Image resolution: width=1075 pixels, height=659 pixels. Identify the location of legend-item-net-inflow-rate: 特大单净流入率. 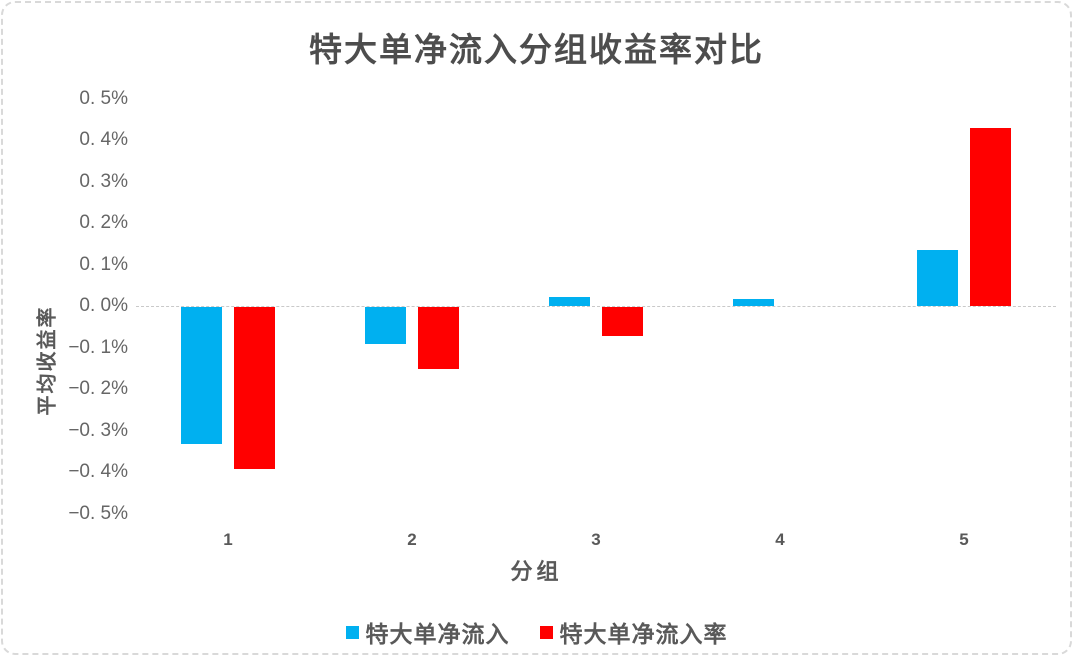
(633, 632).